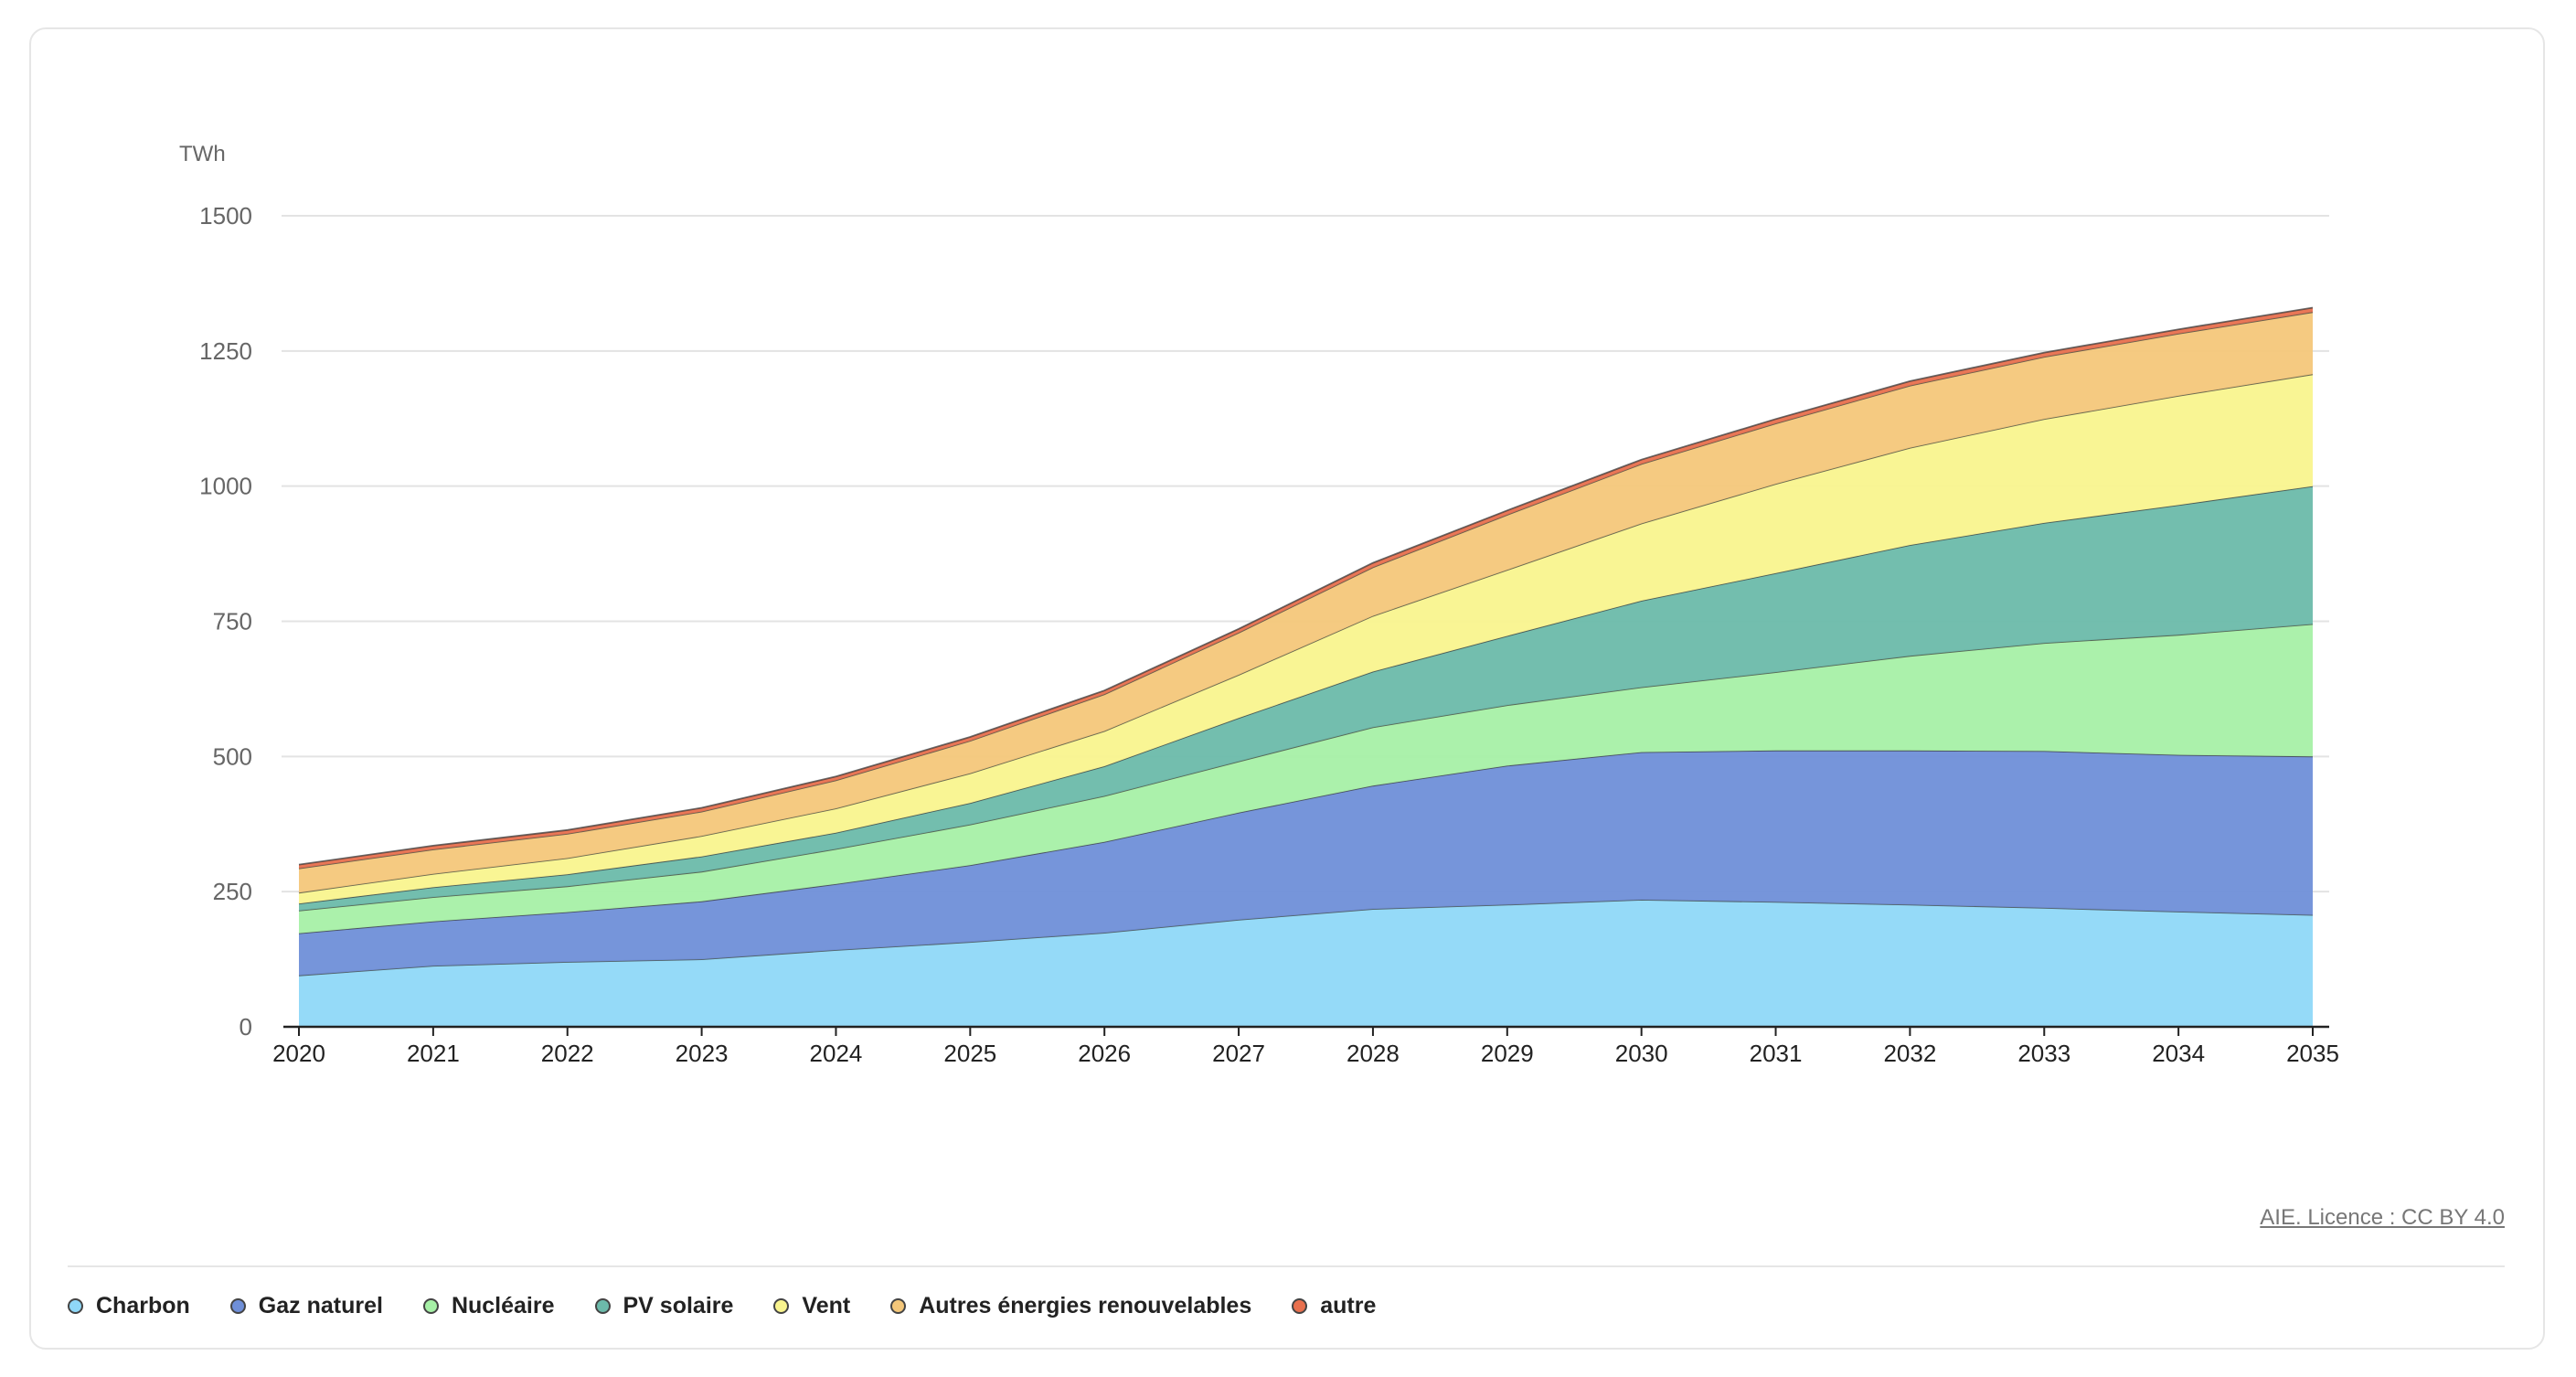 The width and height of the screenshot is (2576, 1377). Describe the element at coordinates (2178, 1053) in the screenshot. I see `x-tick-label: 2034` at that location.